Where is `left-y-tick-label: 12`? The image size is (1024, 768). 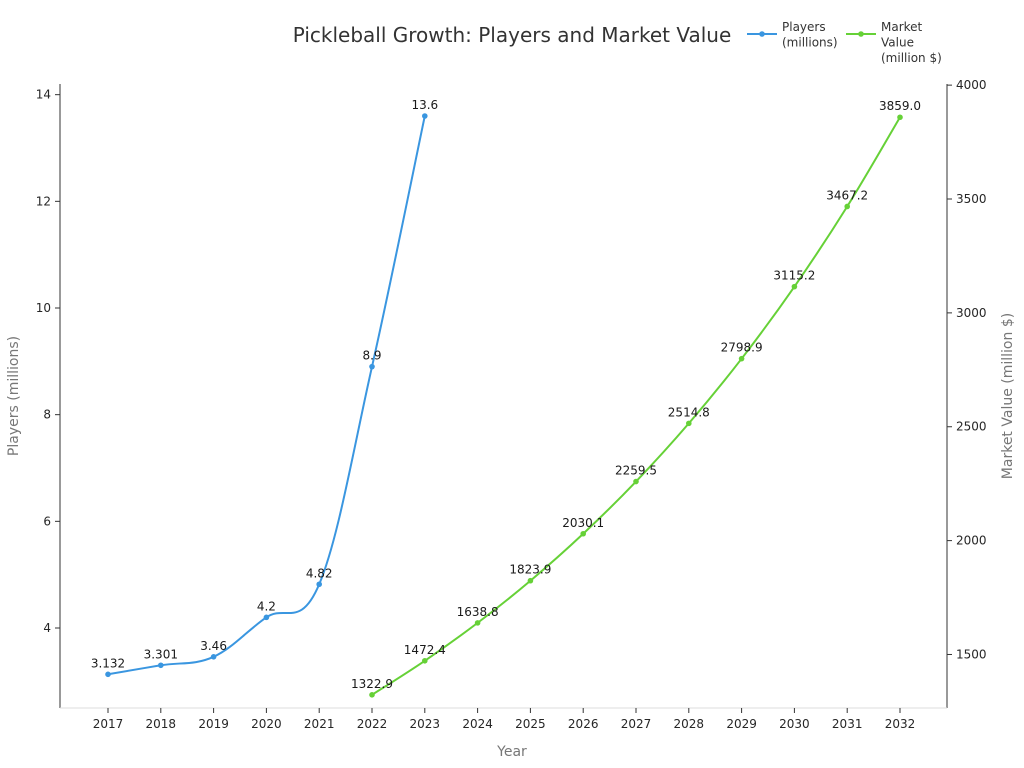
left-y-tick-label: 12 is located at coordinates (43, 201).